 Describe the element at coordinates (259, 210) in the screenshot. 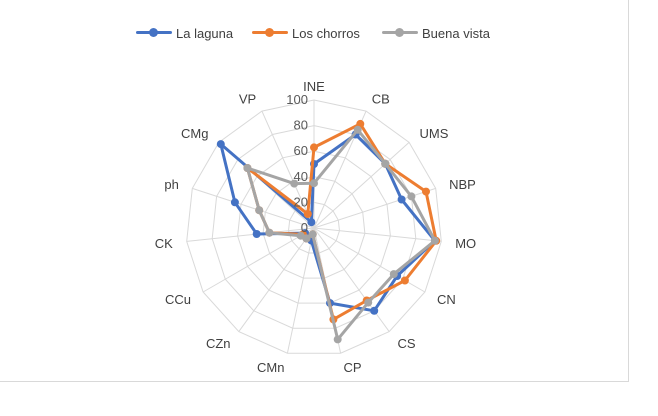

I see `point-buena-vista-ph` at that location.